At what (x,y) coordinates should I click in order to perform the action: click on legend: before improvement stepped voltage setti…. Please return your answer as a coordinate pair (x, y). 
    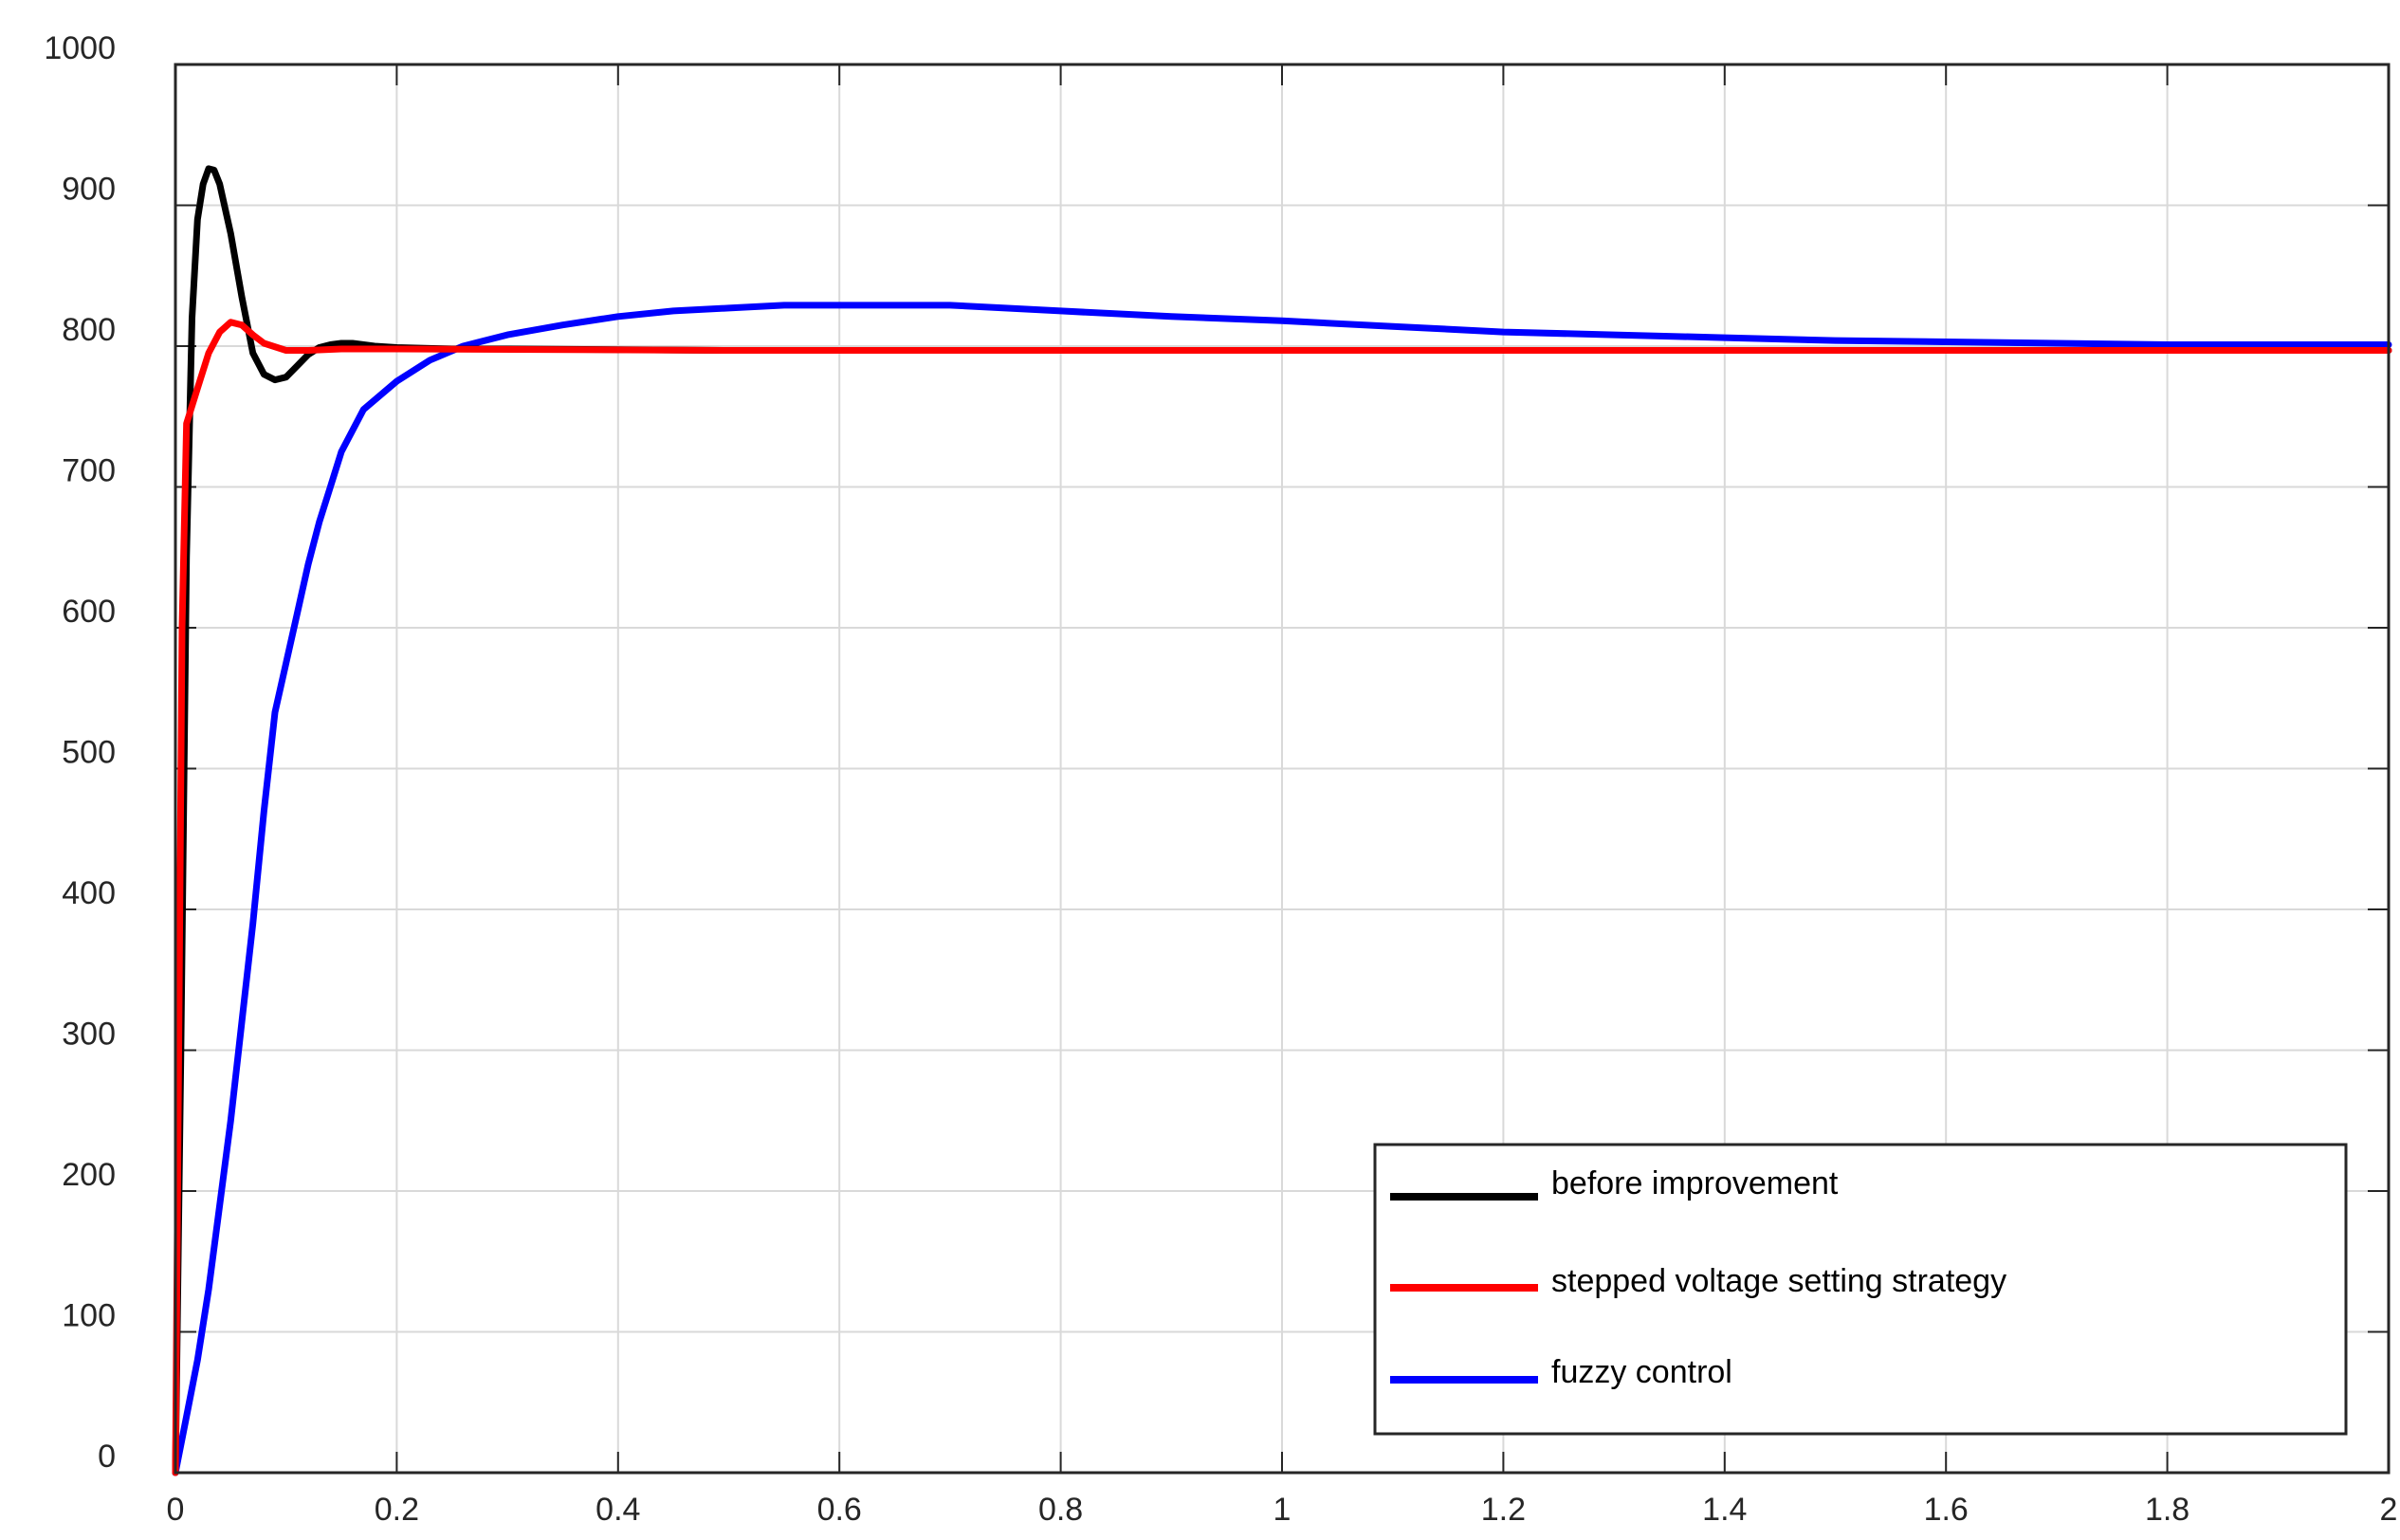
    Looking at the image, I should click on (1861, 1289).